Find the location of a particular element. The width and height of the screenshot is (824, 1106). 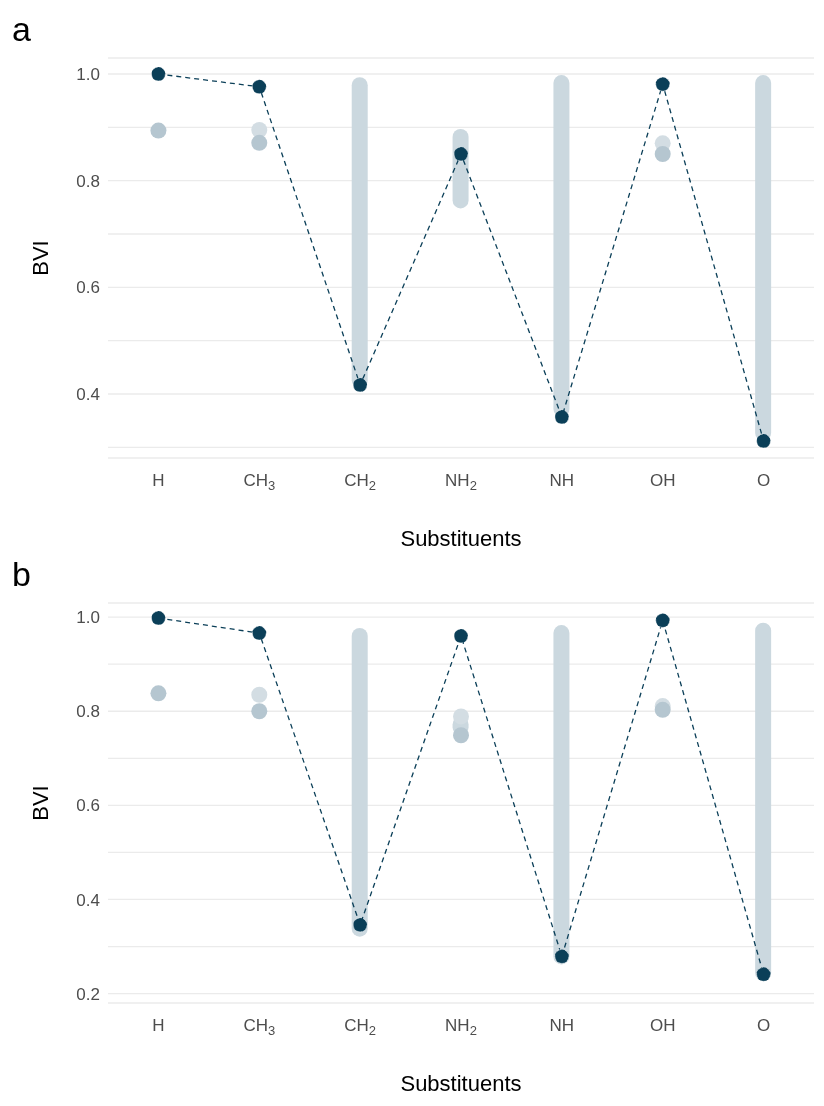

y-tick-label: 0.2 is located at coordinates (88, 994).